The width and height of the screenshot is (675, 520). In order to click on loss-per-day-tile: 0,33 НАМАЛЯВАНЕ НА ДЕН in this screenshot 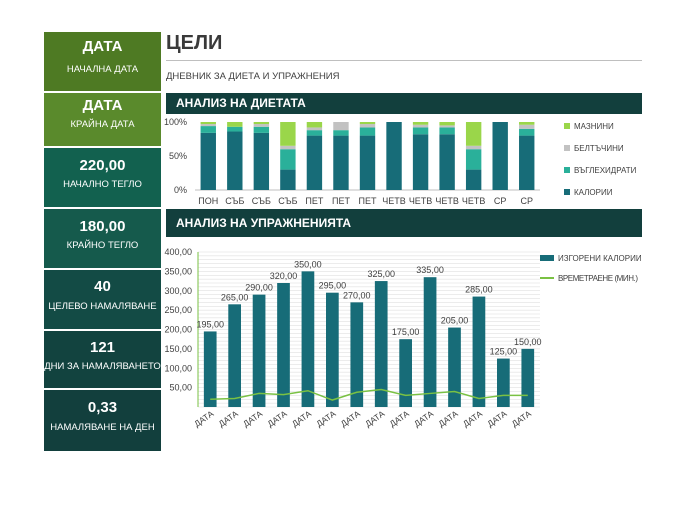, I will do `click(102, 420)`.